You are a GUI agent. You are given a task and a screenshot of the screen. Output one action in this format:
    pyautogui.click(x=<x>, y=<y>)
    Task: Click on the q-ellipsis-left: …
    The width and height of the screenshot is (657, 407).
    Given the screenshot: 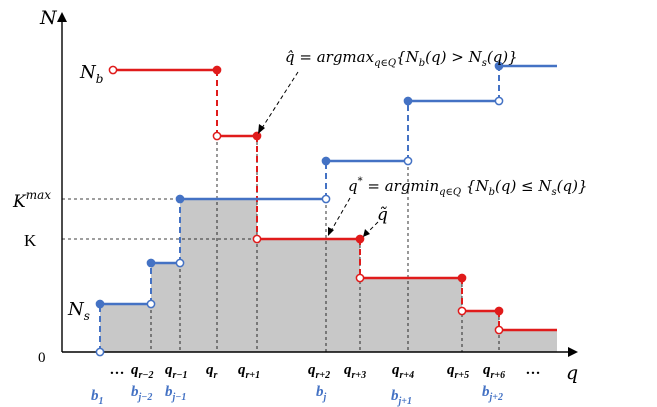 What is the action you would take?
    pyautogui.click(x=117, y=370)
    